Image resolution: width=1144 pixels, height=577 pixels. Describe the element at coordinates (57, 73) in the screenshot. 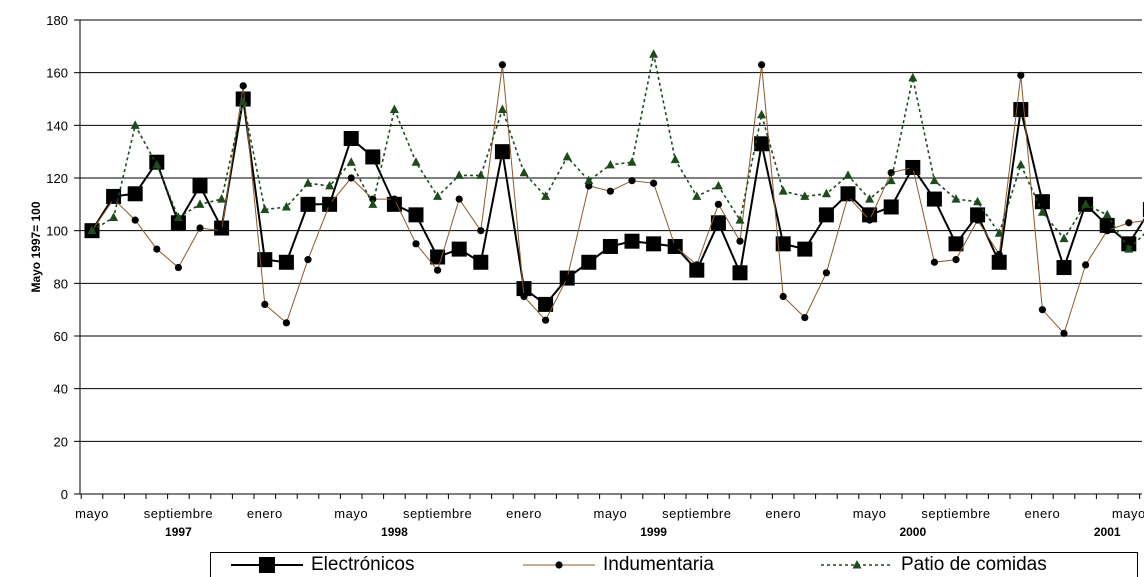

I see `y-tick-label: 160` at that location.